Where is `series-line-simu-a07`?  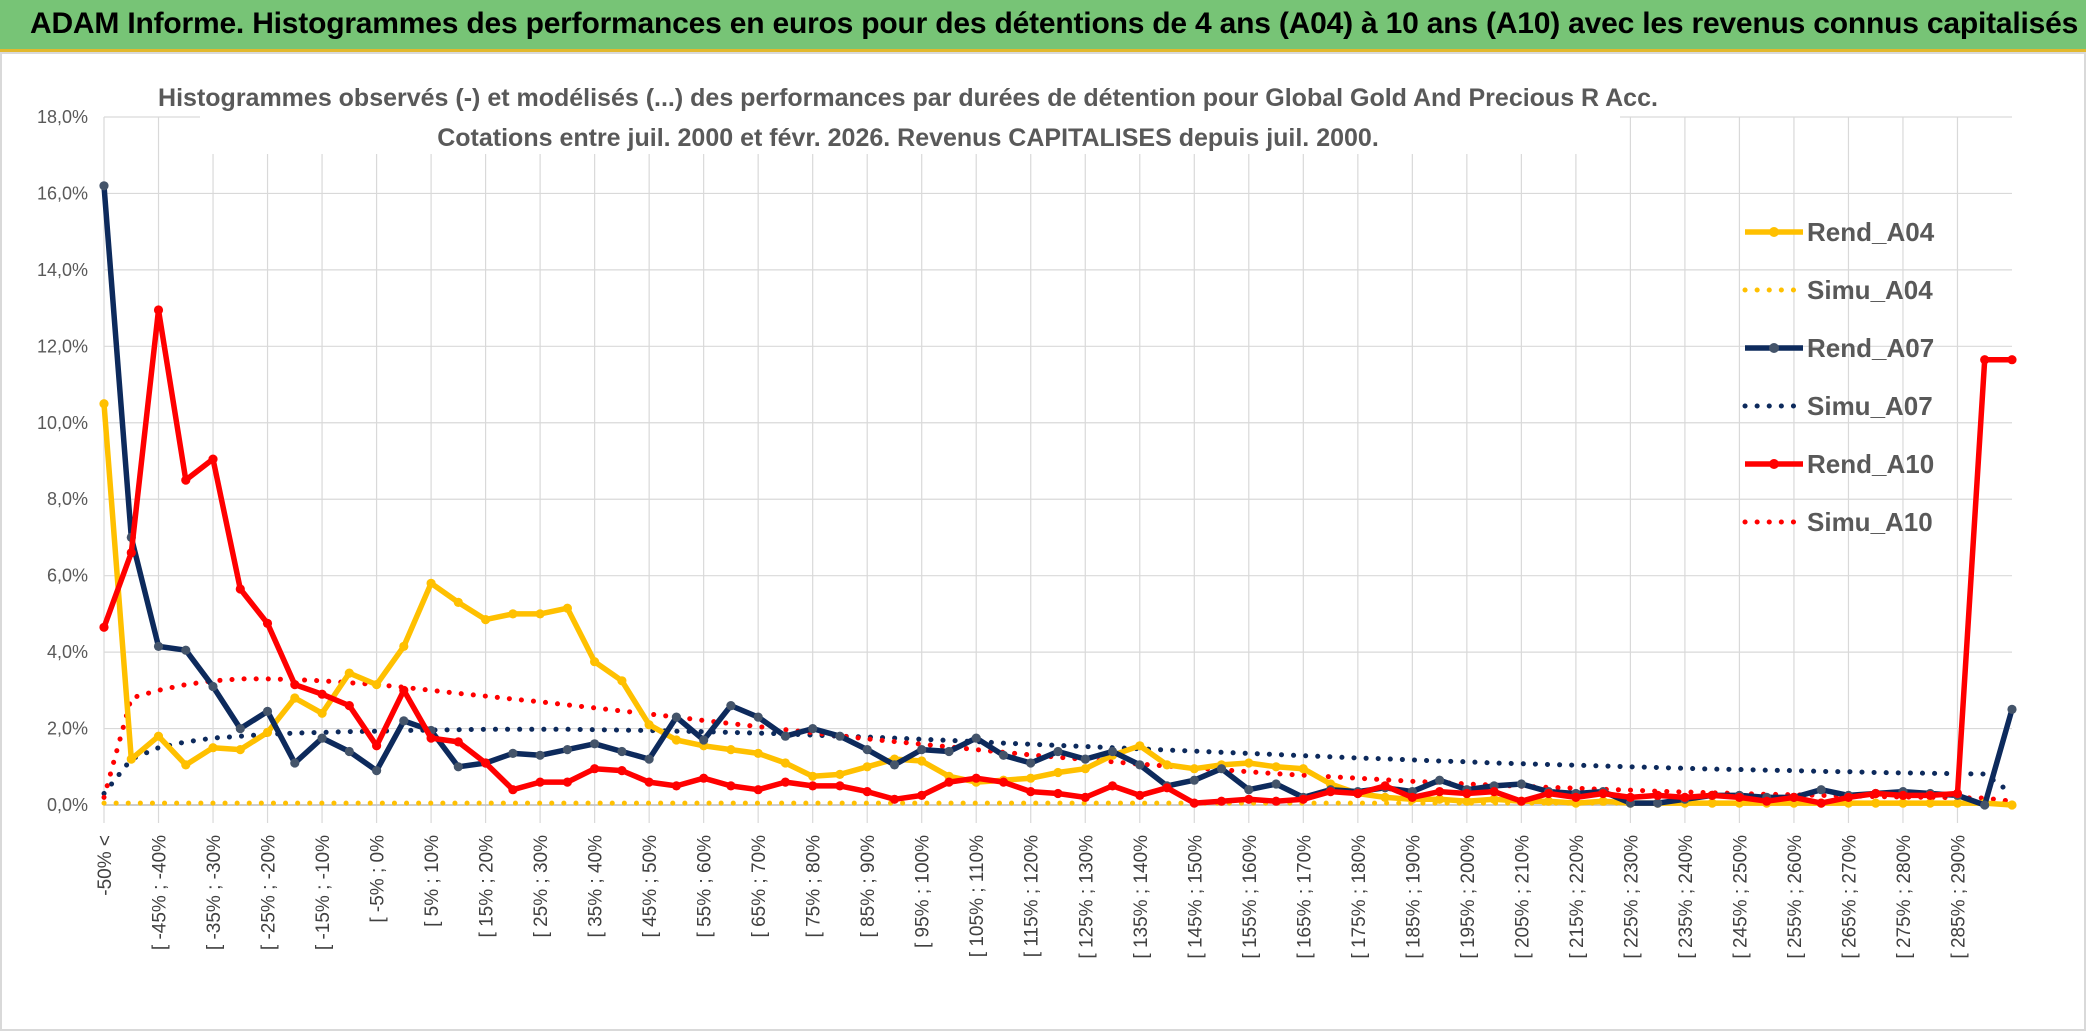 series-line-simu-a07 is located at coordinates (1058, 761).